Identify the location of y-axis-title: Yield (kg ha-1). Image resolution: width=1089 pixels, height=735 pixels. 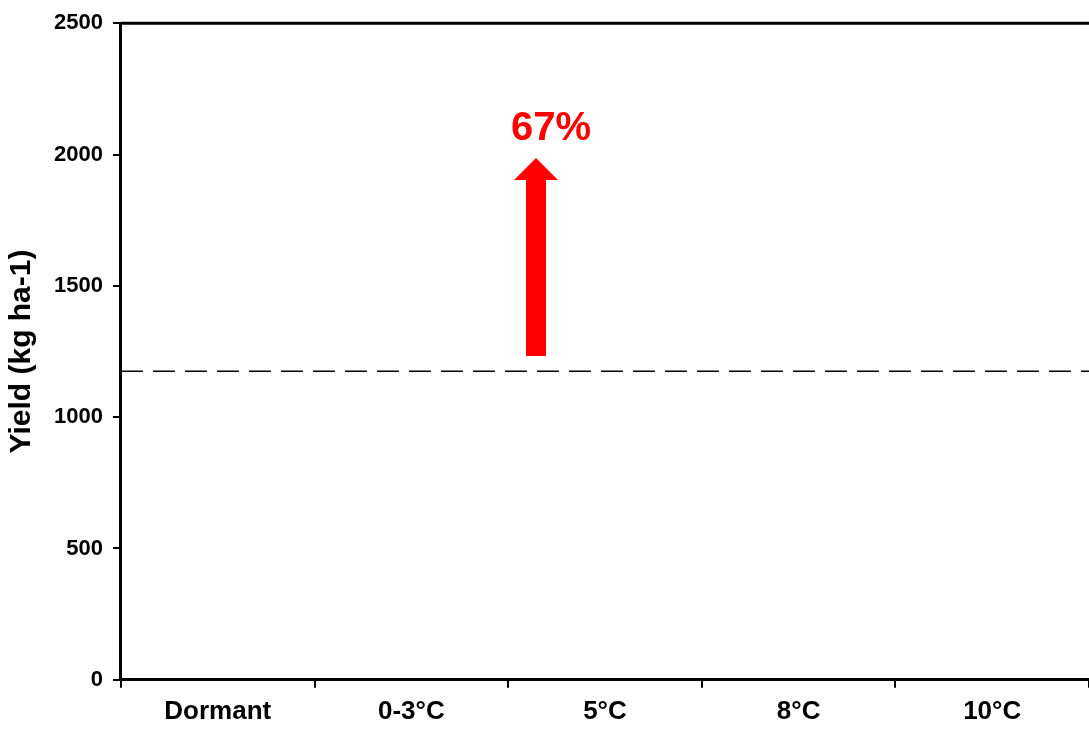
(20, 351).